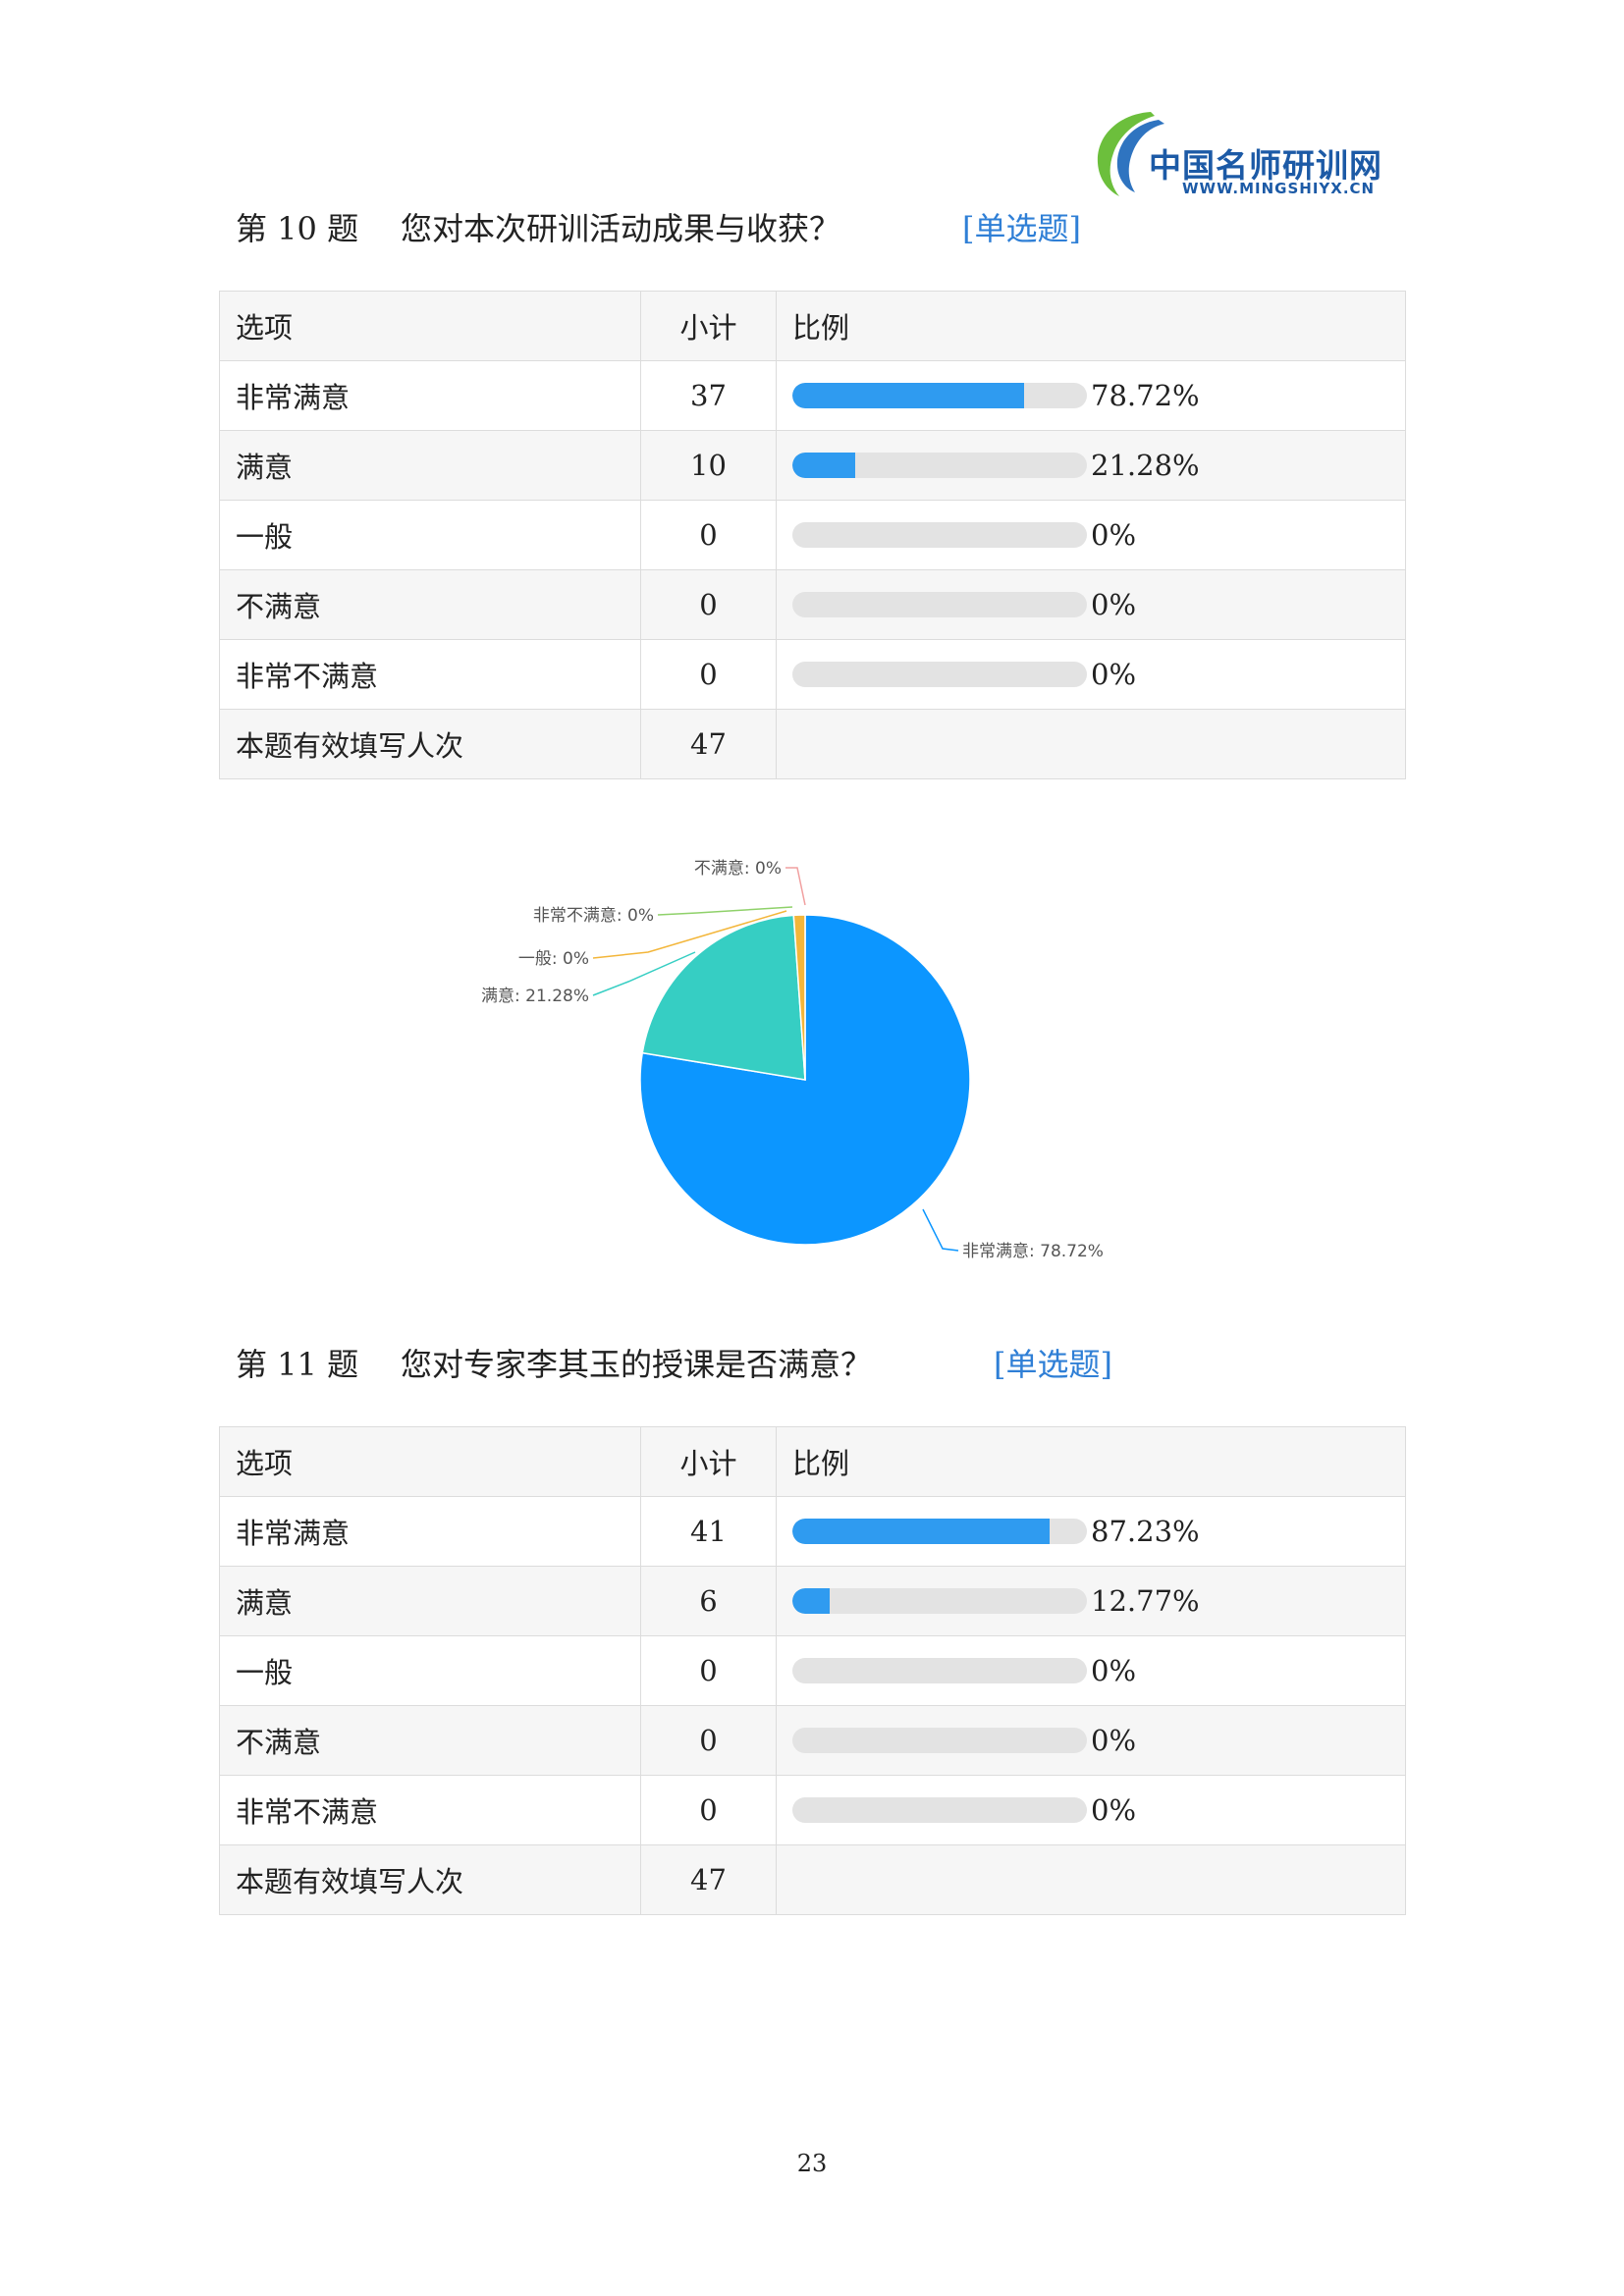 This screenshot has width=1624, height=2296. What do you see at coordinates (1265, 165) in the screenshot?
I see `logo-title: 中国名师研训网` at bounding box center [1265, 165].